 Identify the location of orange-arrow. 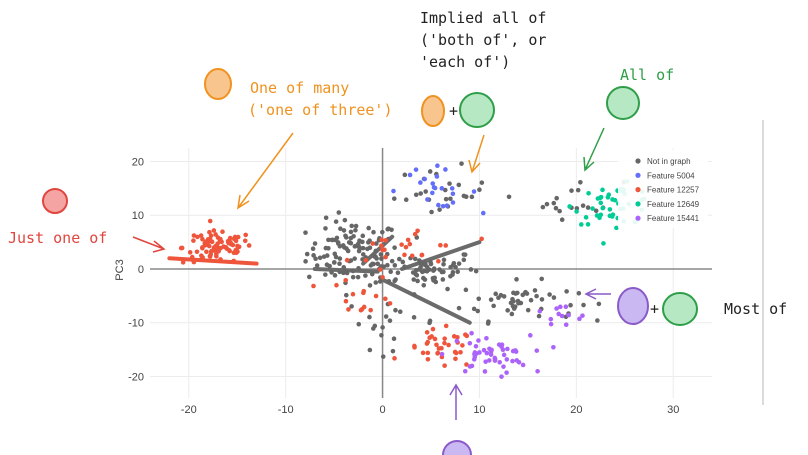
(265, 171).